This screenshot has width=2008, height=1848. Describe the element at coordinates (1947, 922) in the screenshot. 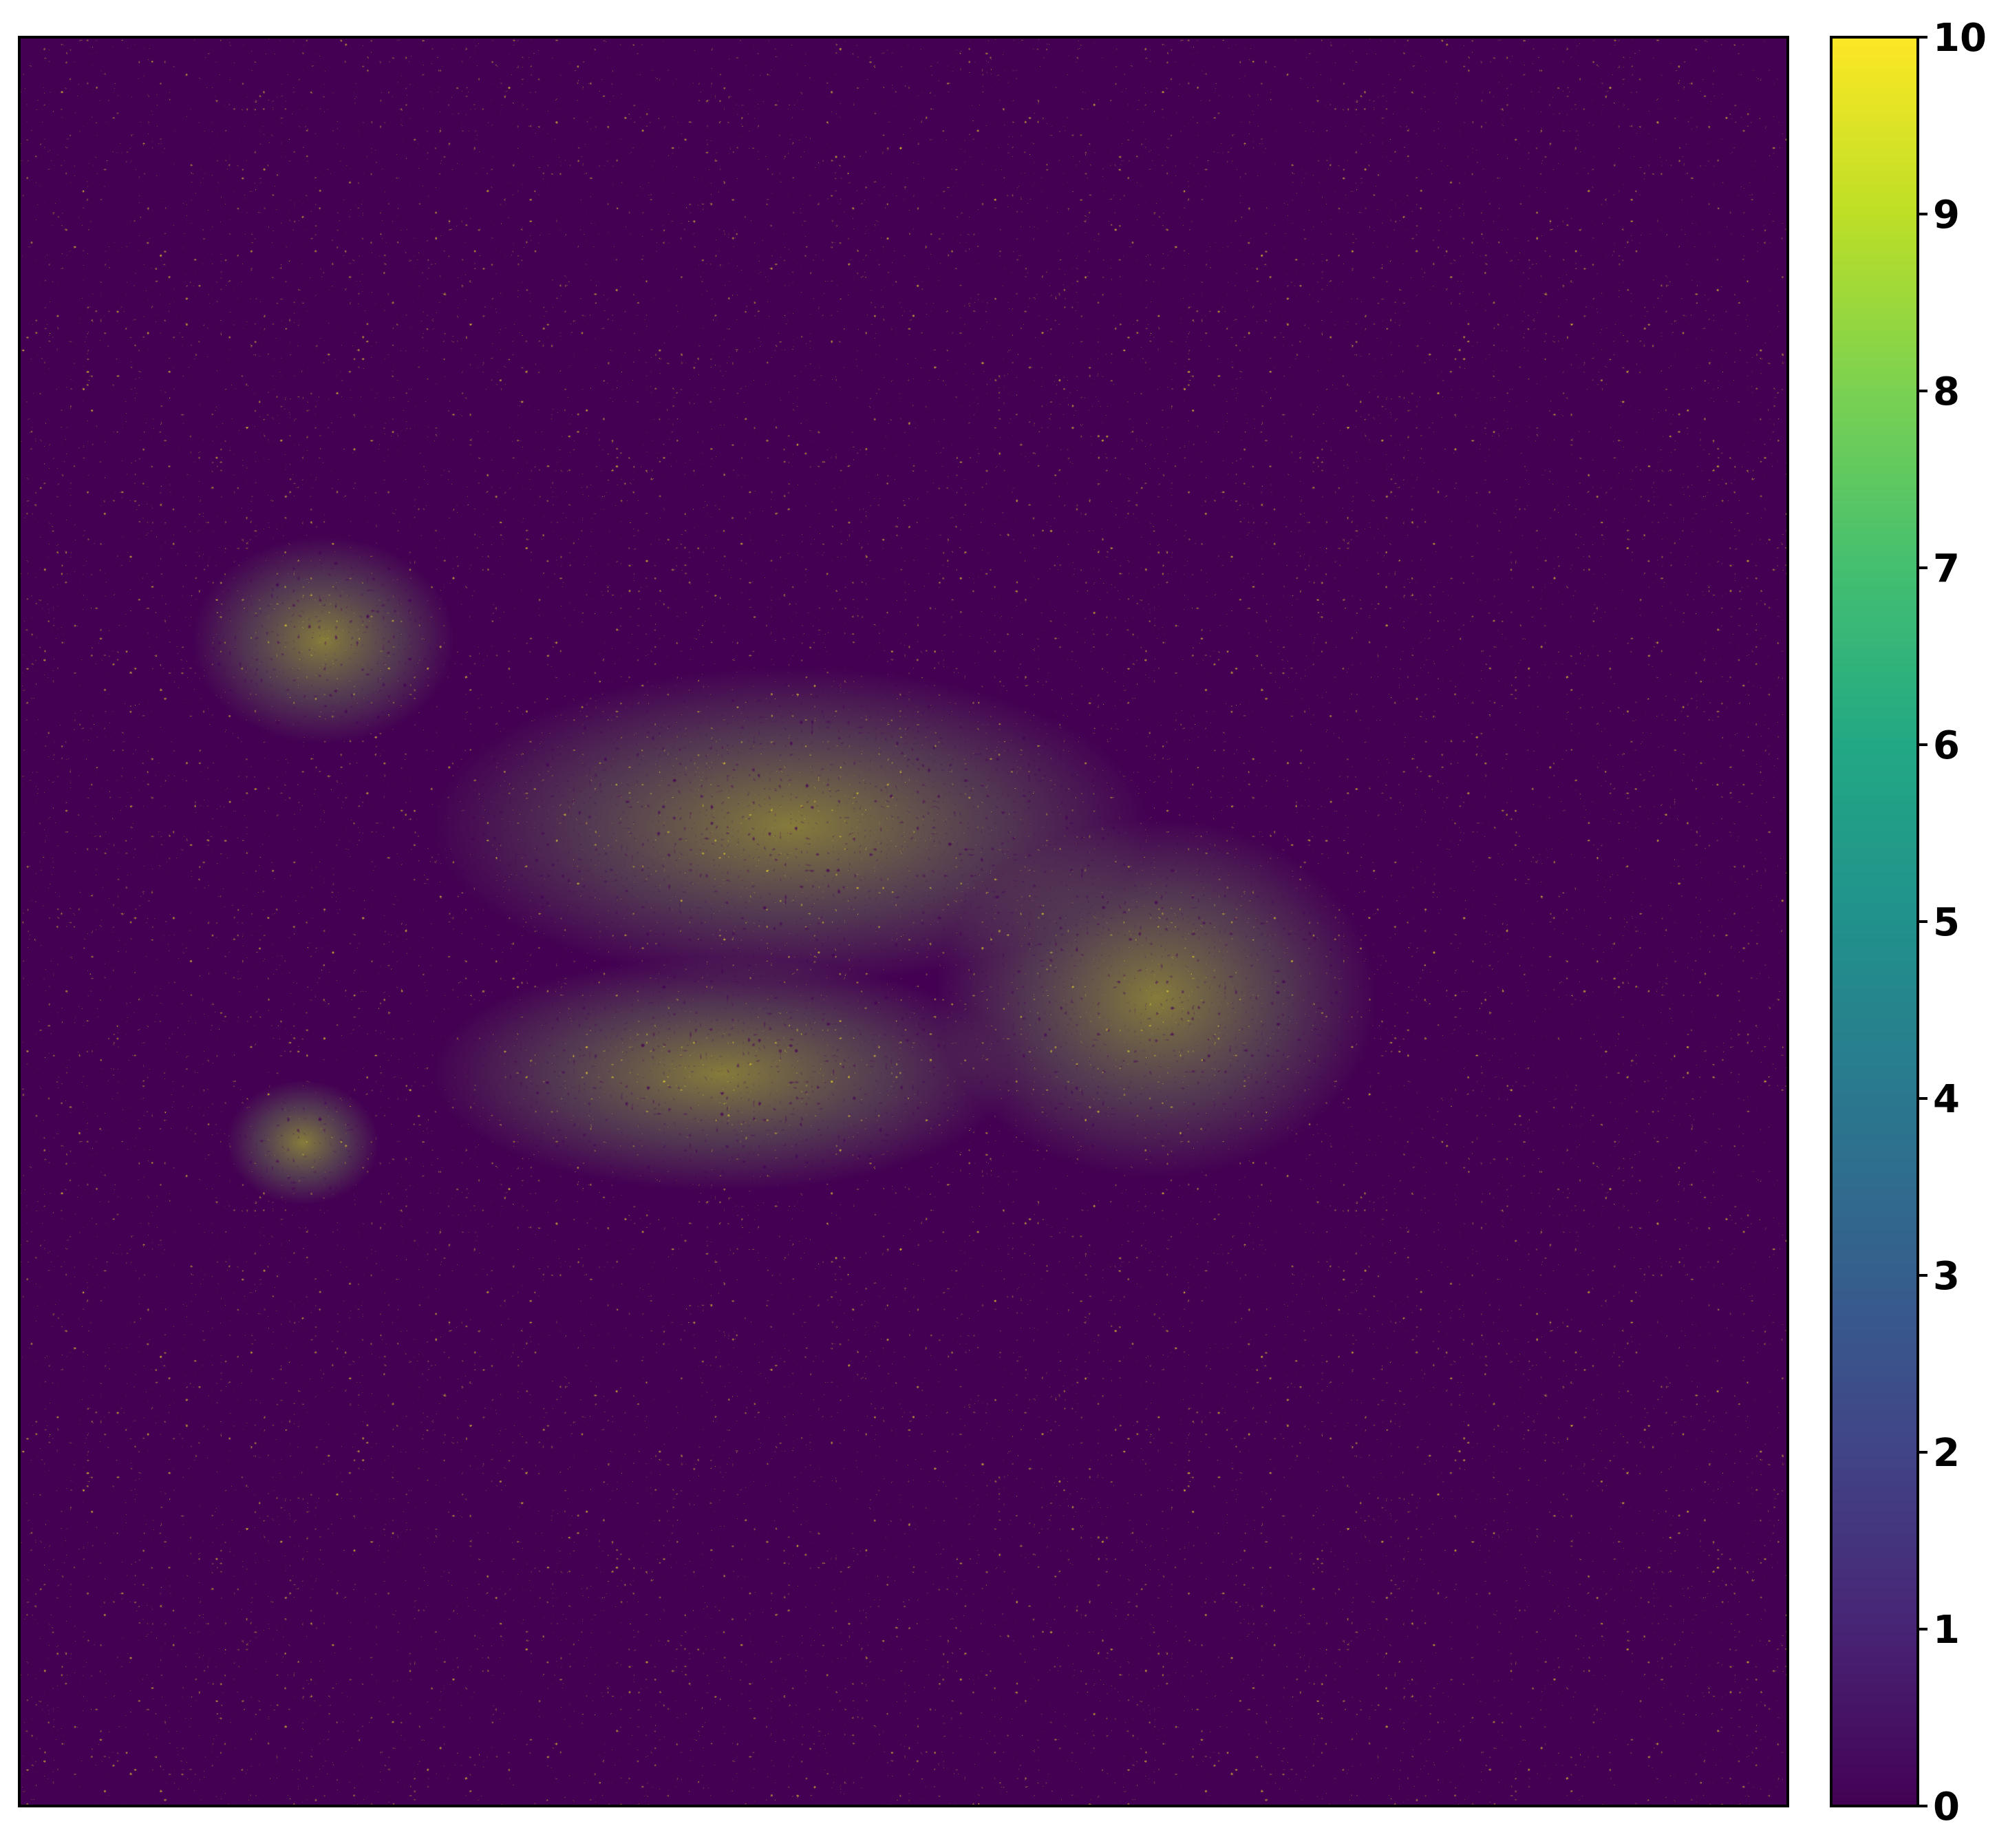

I see `colorbar-tick-label: 5` at that location.